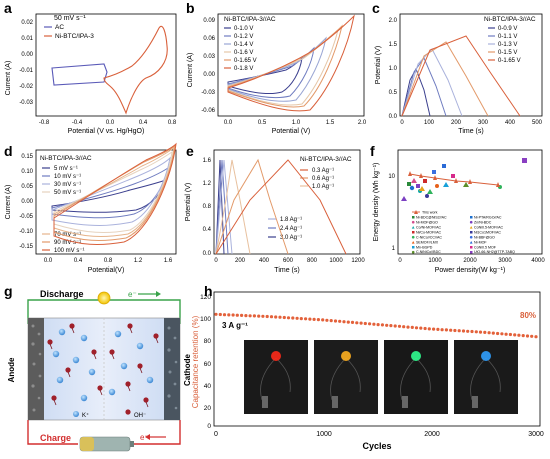 This screenshot has width=550, height=459. Describe the element at coordinates (429, 233) in the screenshot. I see `legend-item: Ni/Co-MOF//AC` at that location.